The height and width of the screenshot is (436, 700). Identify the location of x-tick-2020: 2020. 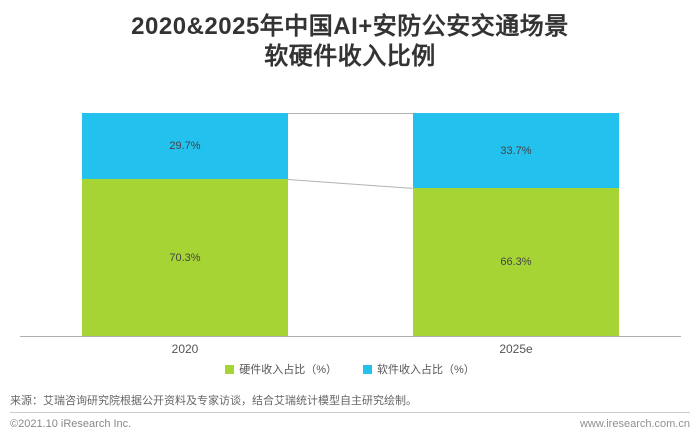
(185, 349).